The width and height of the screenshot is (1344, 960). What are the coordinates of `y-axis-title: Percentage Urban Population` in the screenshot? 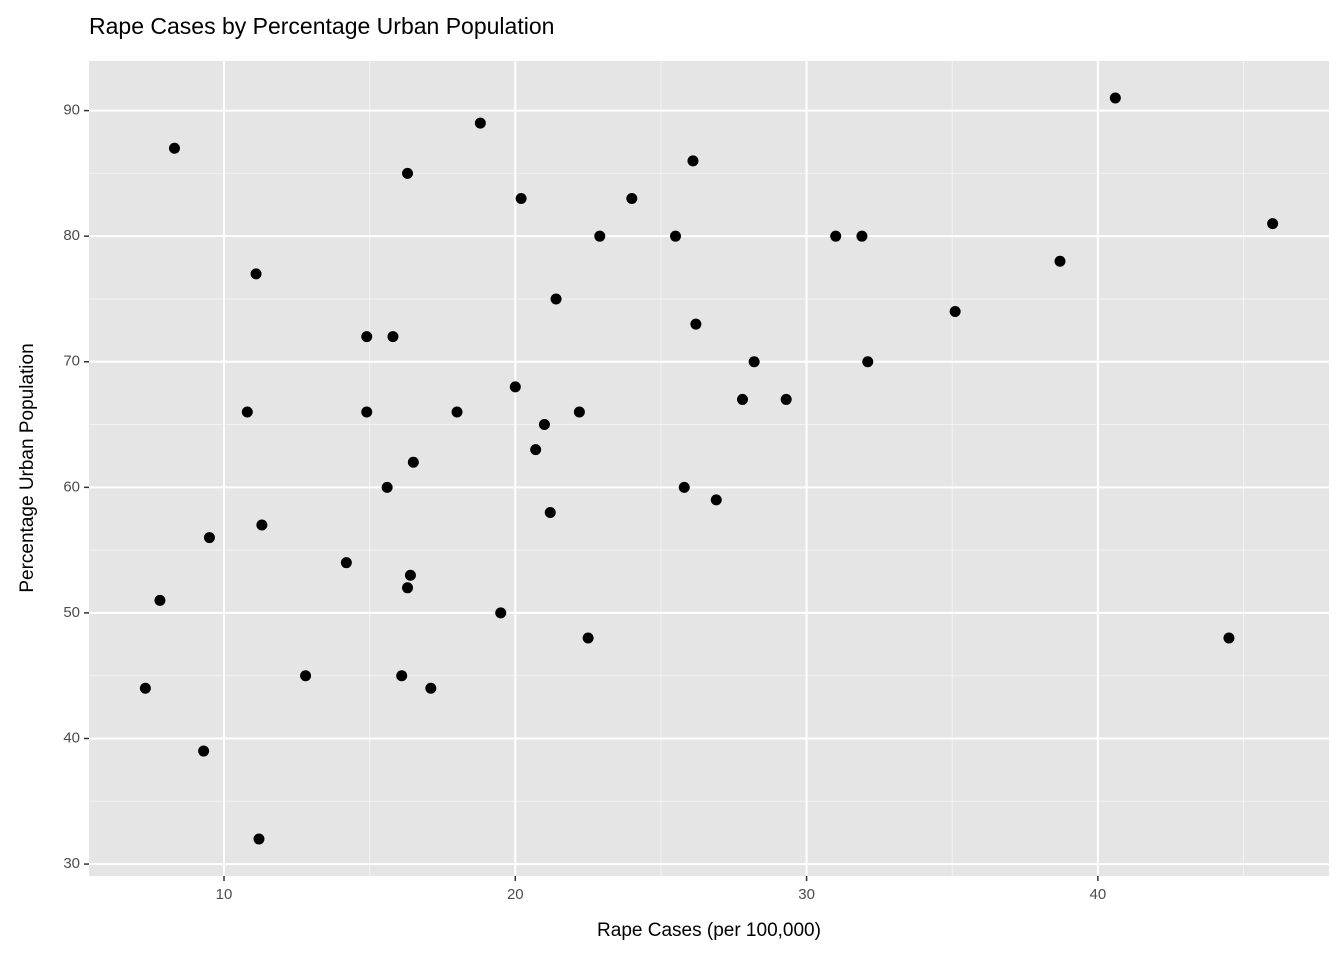 It's located at (27, 467).